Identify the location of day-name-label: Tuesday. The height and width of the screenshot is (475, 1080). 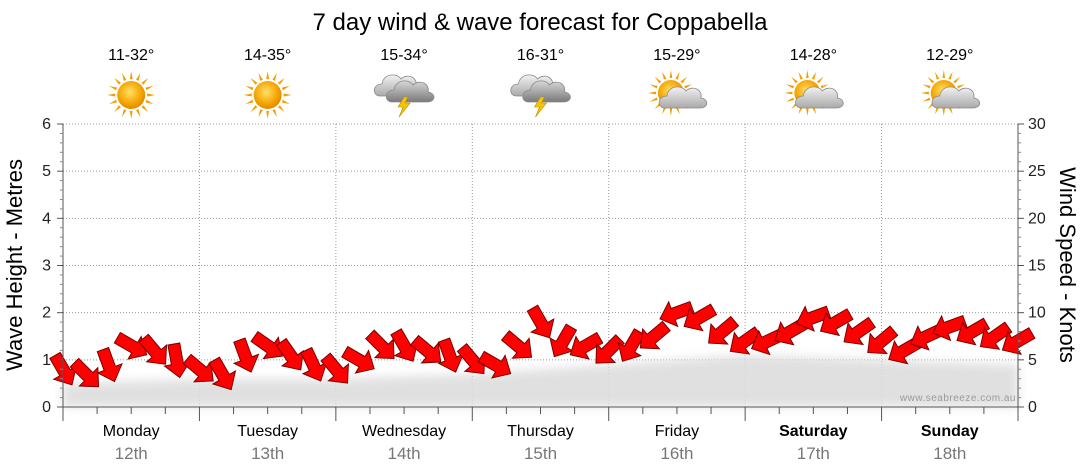
(267, 431).